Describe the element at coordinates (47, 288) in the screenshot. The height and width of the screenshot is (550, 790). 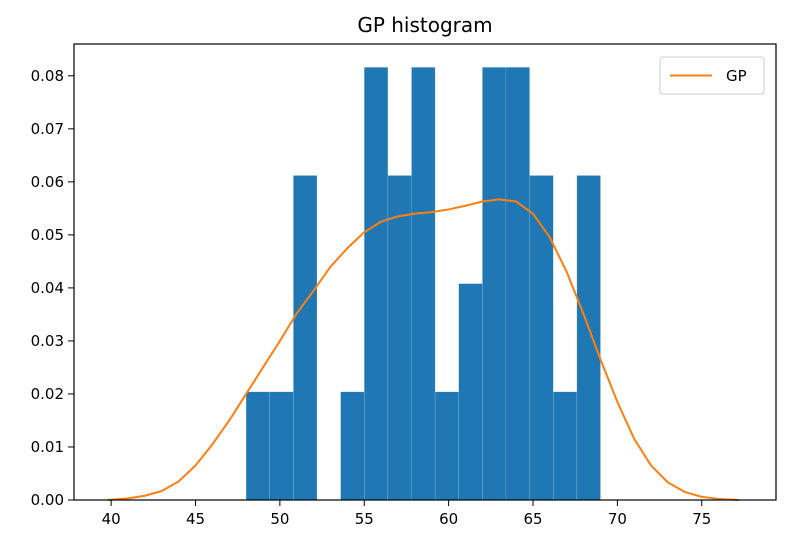
I see `y-tick-label: 0.04` at that location.